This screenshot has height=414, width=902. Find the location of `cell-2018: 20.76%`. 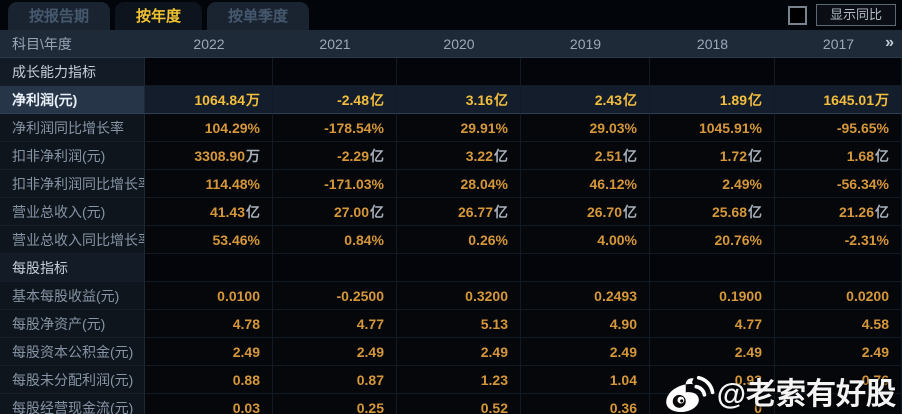

cell-2018: 20.76% is located at coordinates (712, 240).